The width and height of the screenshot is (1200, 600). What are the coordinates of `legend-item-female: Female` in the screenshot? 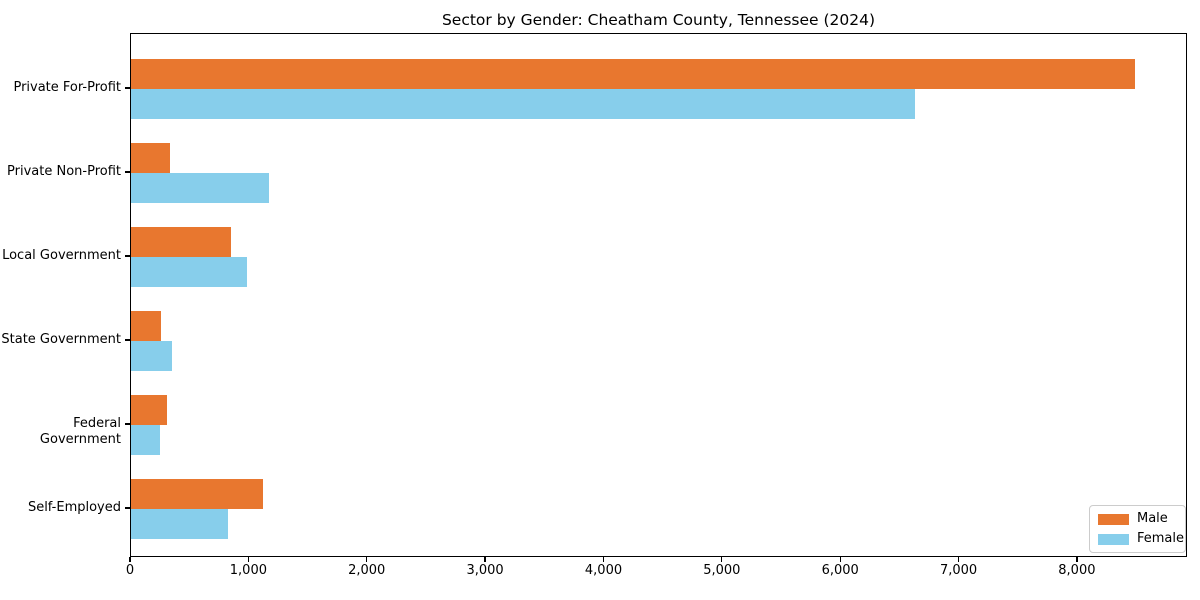 It's located at (1141, 539).